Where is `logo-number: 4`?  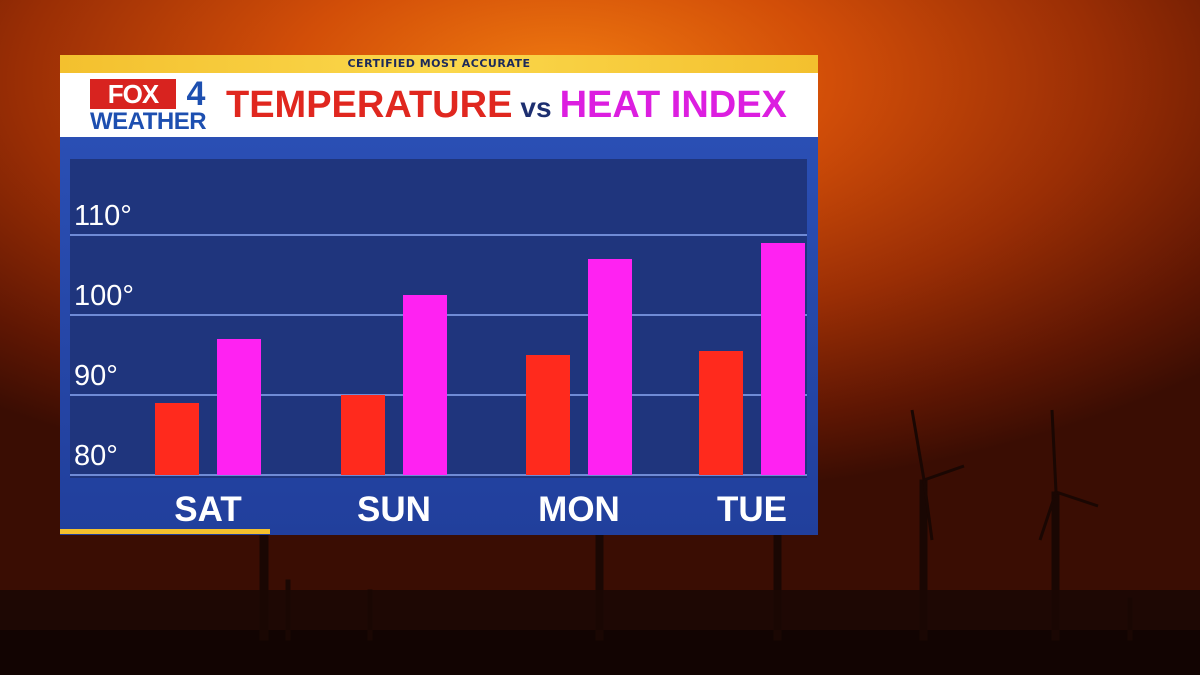
logo-number: 4 is located at coordinates (196, 94).